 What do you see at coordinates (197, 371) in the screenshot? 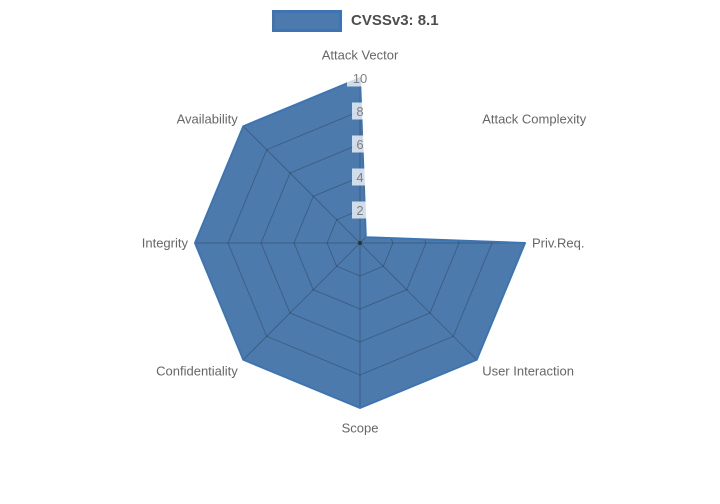
I see `axis-label-confidentiality: Confidentiality` at bounding box center [197, 371].